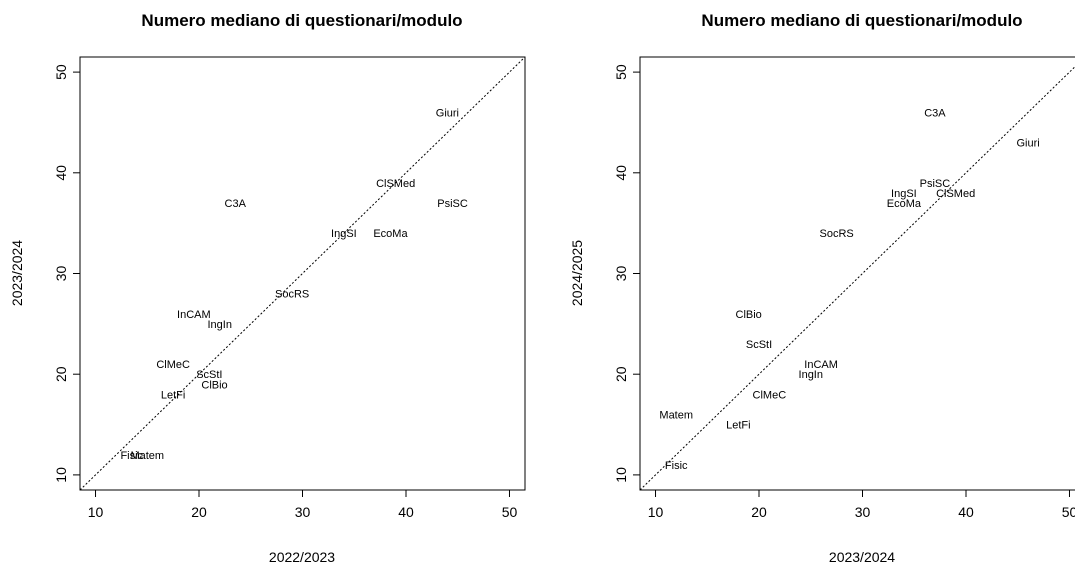 Image resolution: width=1075 pixels, height=567 pixels. Describe the element at coordinates (770, 395) in the screenshot. I see `panel-2-point-label: ClMeC` at that location.